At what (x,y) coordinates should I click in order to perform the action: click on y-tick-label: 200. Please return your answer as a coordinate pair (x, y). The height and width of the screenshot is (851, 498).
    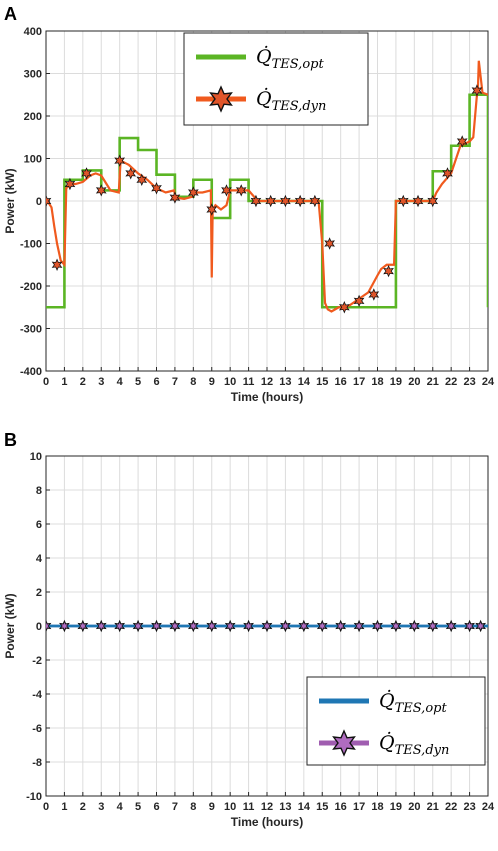
    Looking at the image, I should click on (33, 117).